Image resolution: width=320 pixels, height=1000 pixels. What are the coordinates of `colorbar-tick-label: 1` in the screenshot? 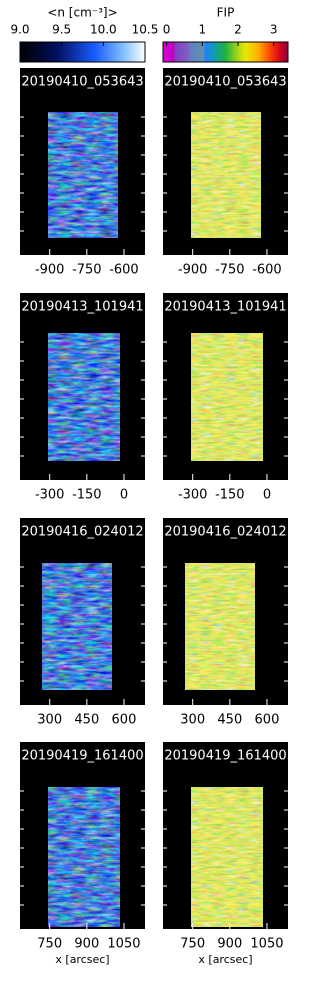 It's located at (202, 30).